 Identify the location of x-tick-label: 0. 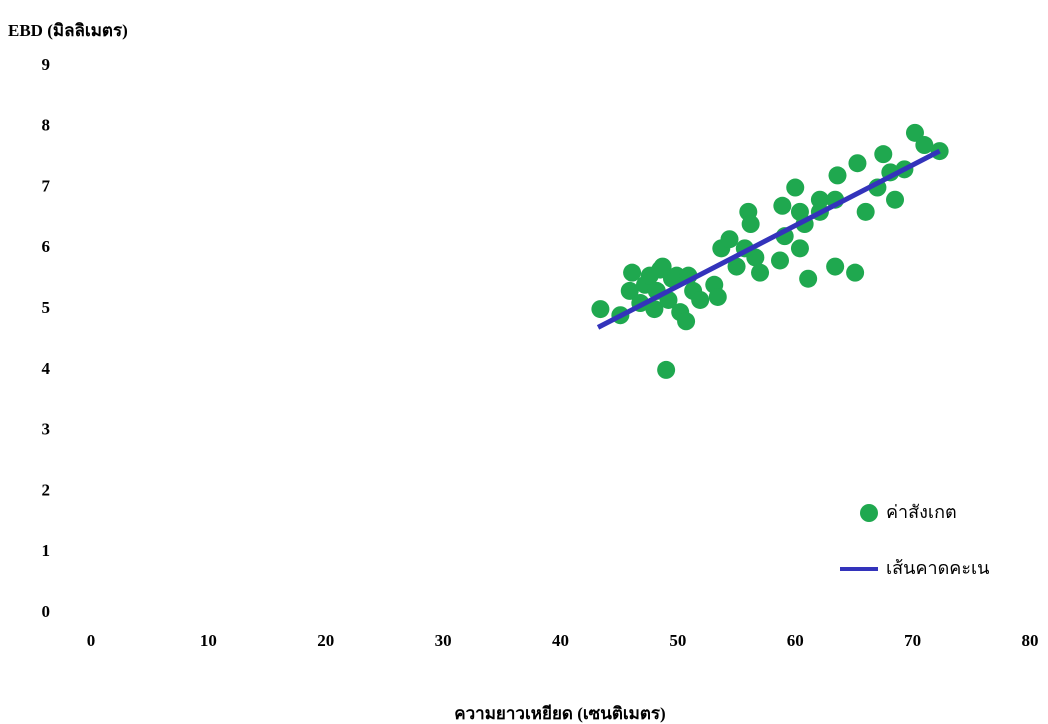
(91, 640).